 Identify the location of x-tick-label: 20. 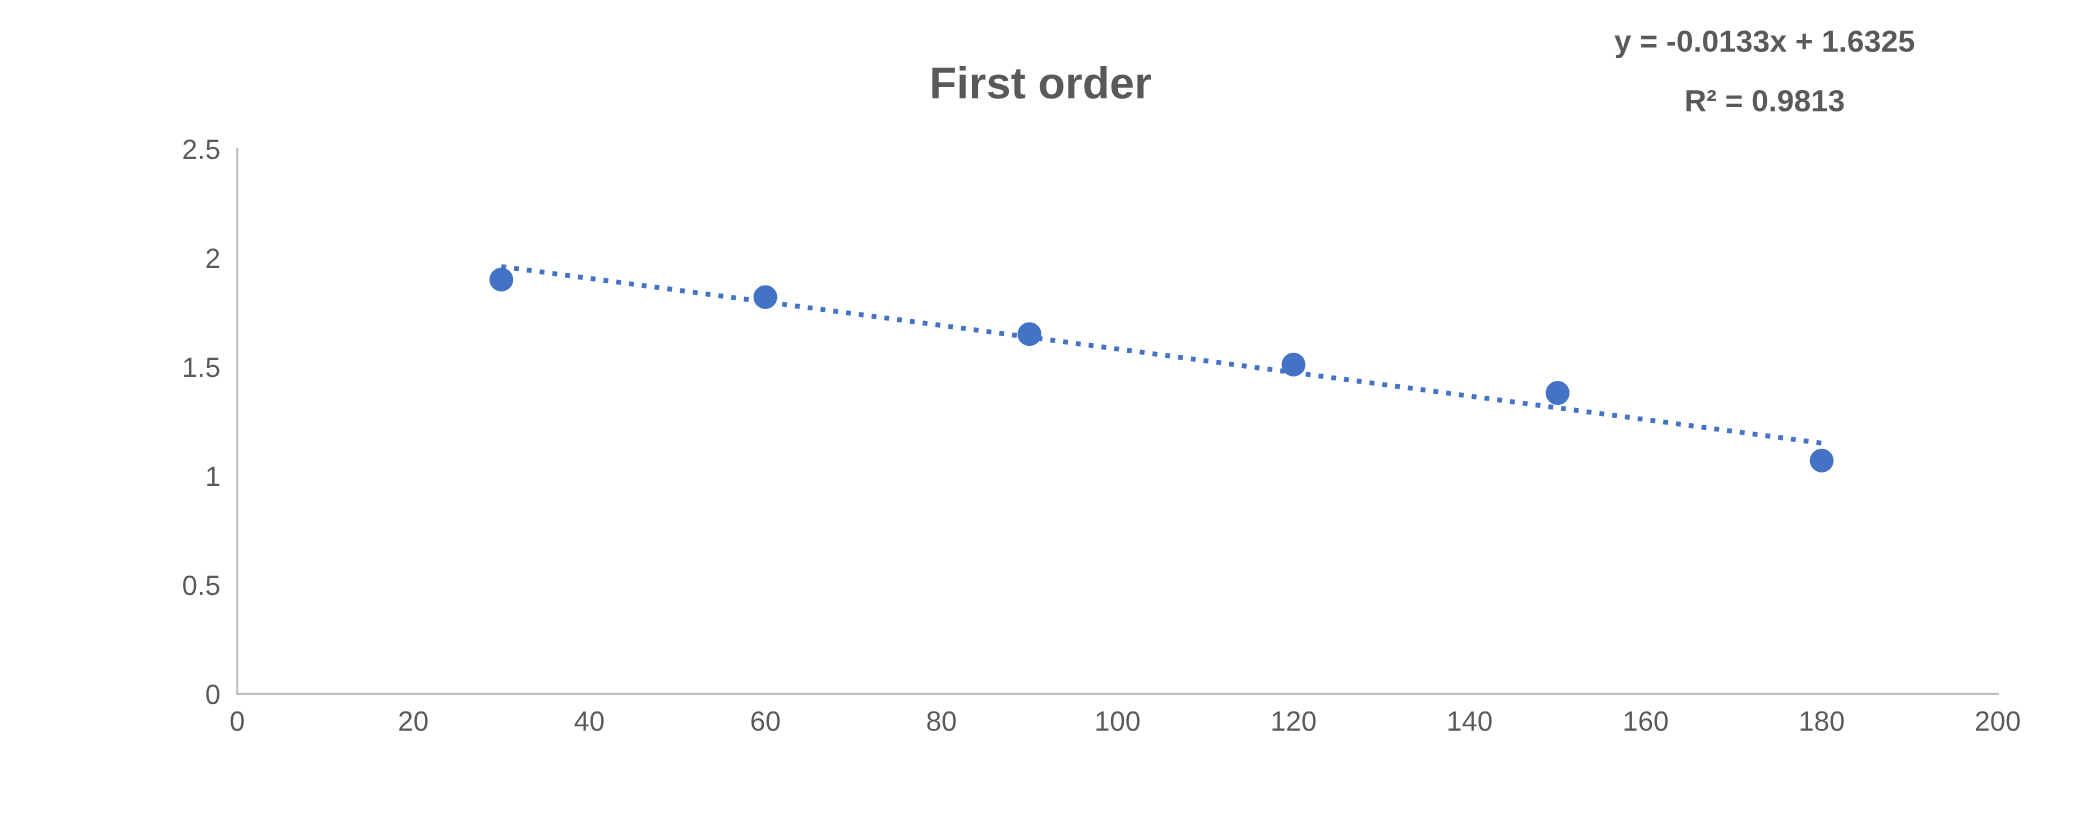
(413, 721).